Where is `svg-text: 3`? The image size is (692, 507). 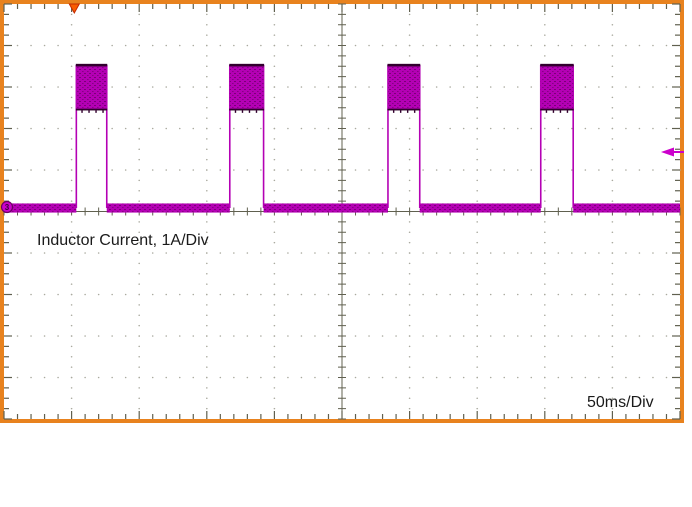
svg-text: 3 is located at coordinates (7, 207).